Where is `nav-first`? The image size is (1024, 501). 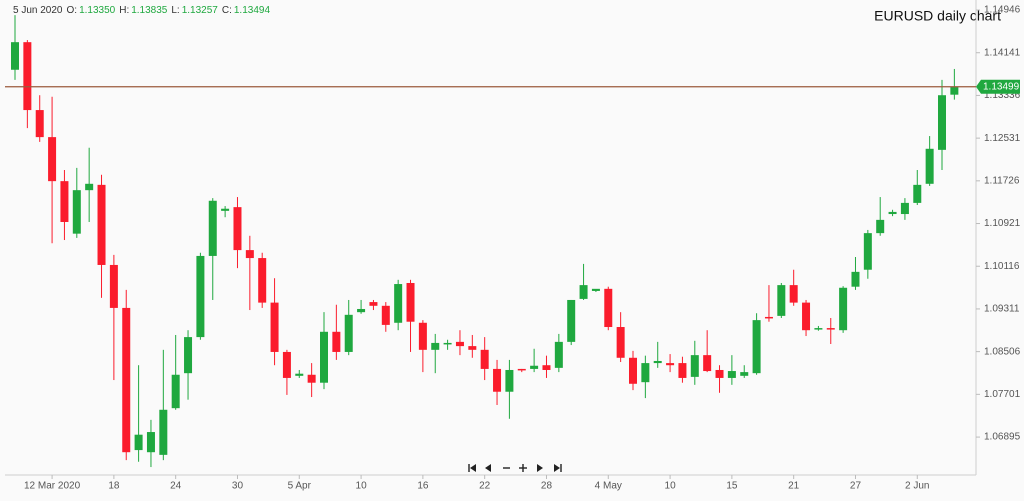 nav-first is located at coordinates (472, 468).